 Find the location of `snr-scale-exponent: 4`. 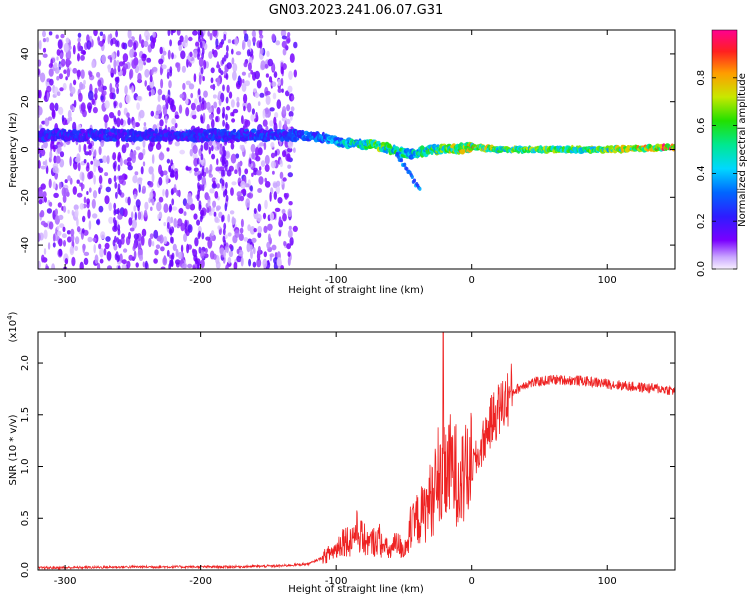

snr-scale-exponent: 4 is located at coordinates (10, 317).